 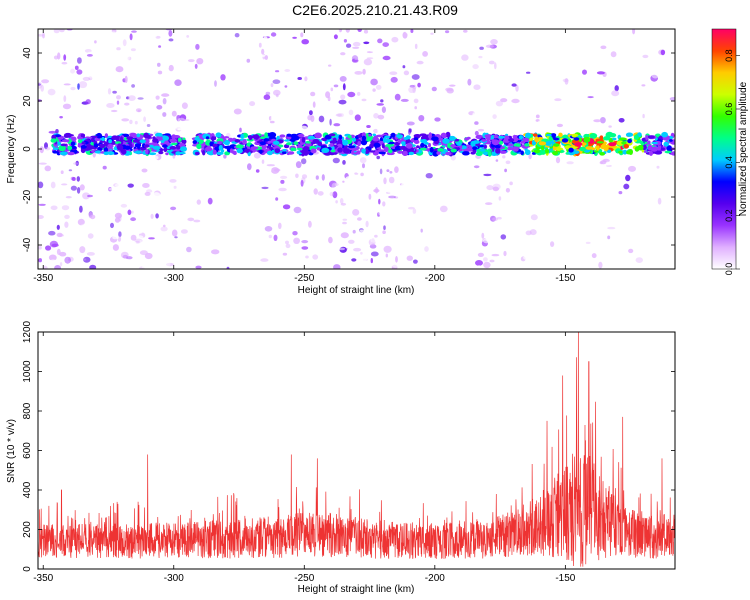 What do you see at coordinates (11, 451) in the screenshot?
I see `snr-y-axis-label: SNR (10 * v/v)` at bounding box center [11, 451].